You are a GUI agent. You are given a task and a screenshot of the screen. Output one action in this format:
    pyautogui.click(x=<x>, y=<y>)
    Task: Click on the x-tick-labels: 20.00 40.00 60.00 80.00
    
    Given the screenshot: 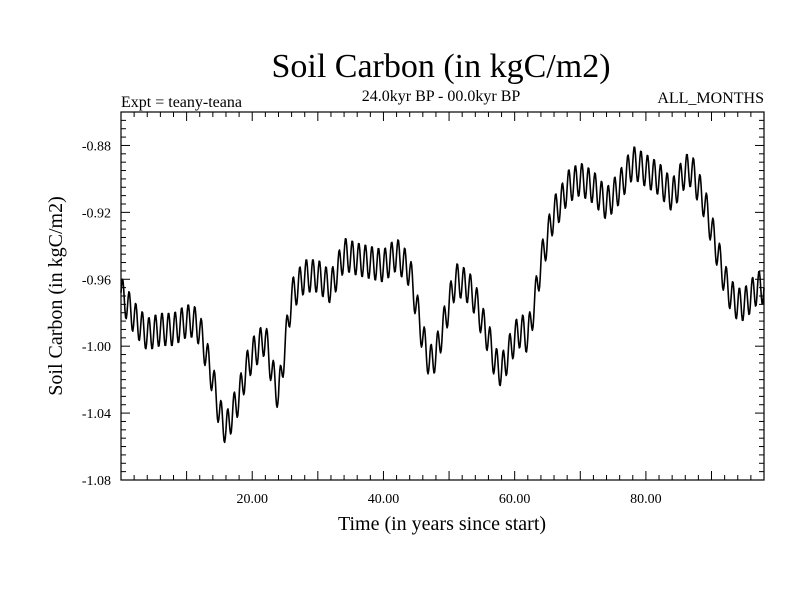 What is the action you would take?
    pyautogui.click(x=448, y=499)
    